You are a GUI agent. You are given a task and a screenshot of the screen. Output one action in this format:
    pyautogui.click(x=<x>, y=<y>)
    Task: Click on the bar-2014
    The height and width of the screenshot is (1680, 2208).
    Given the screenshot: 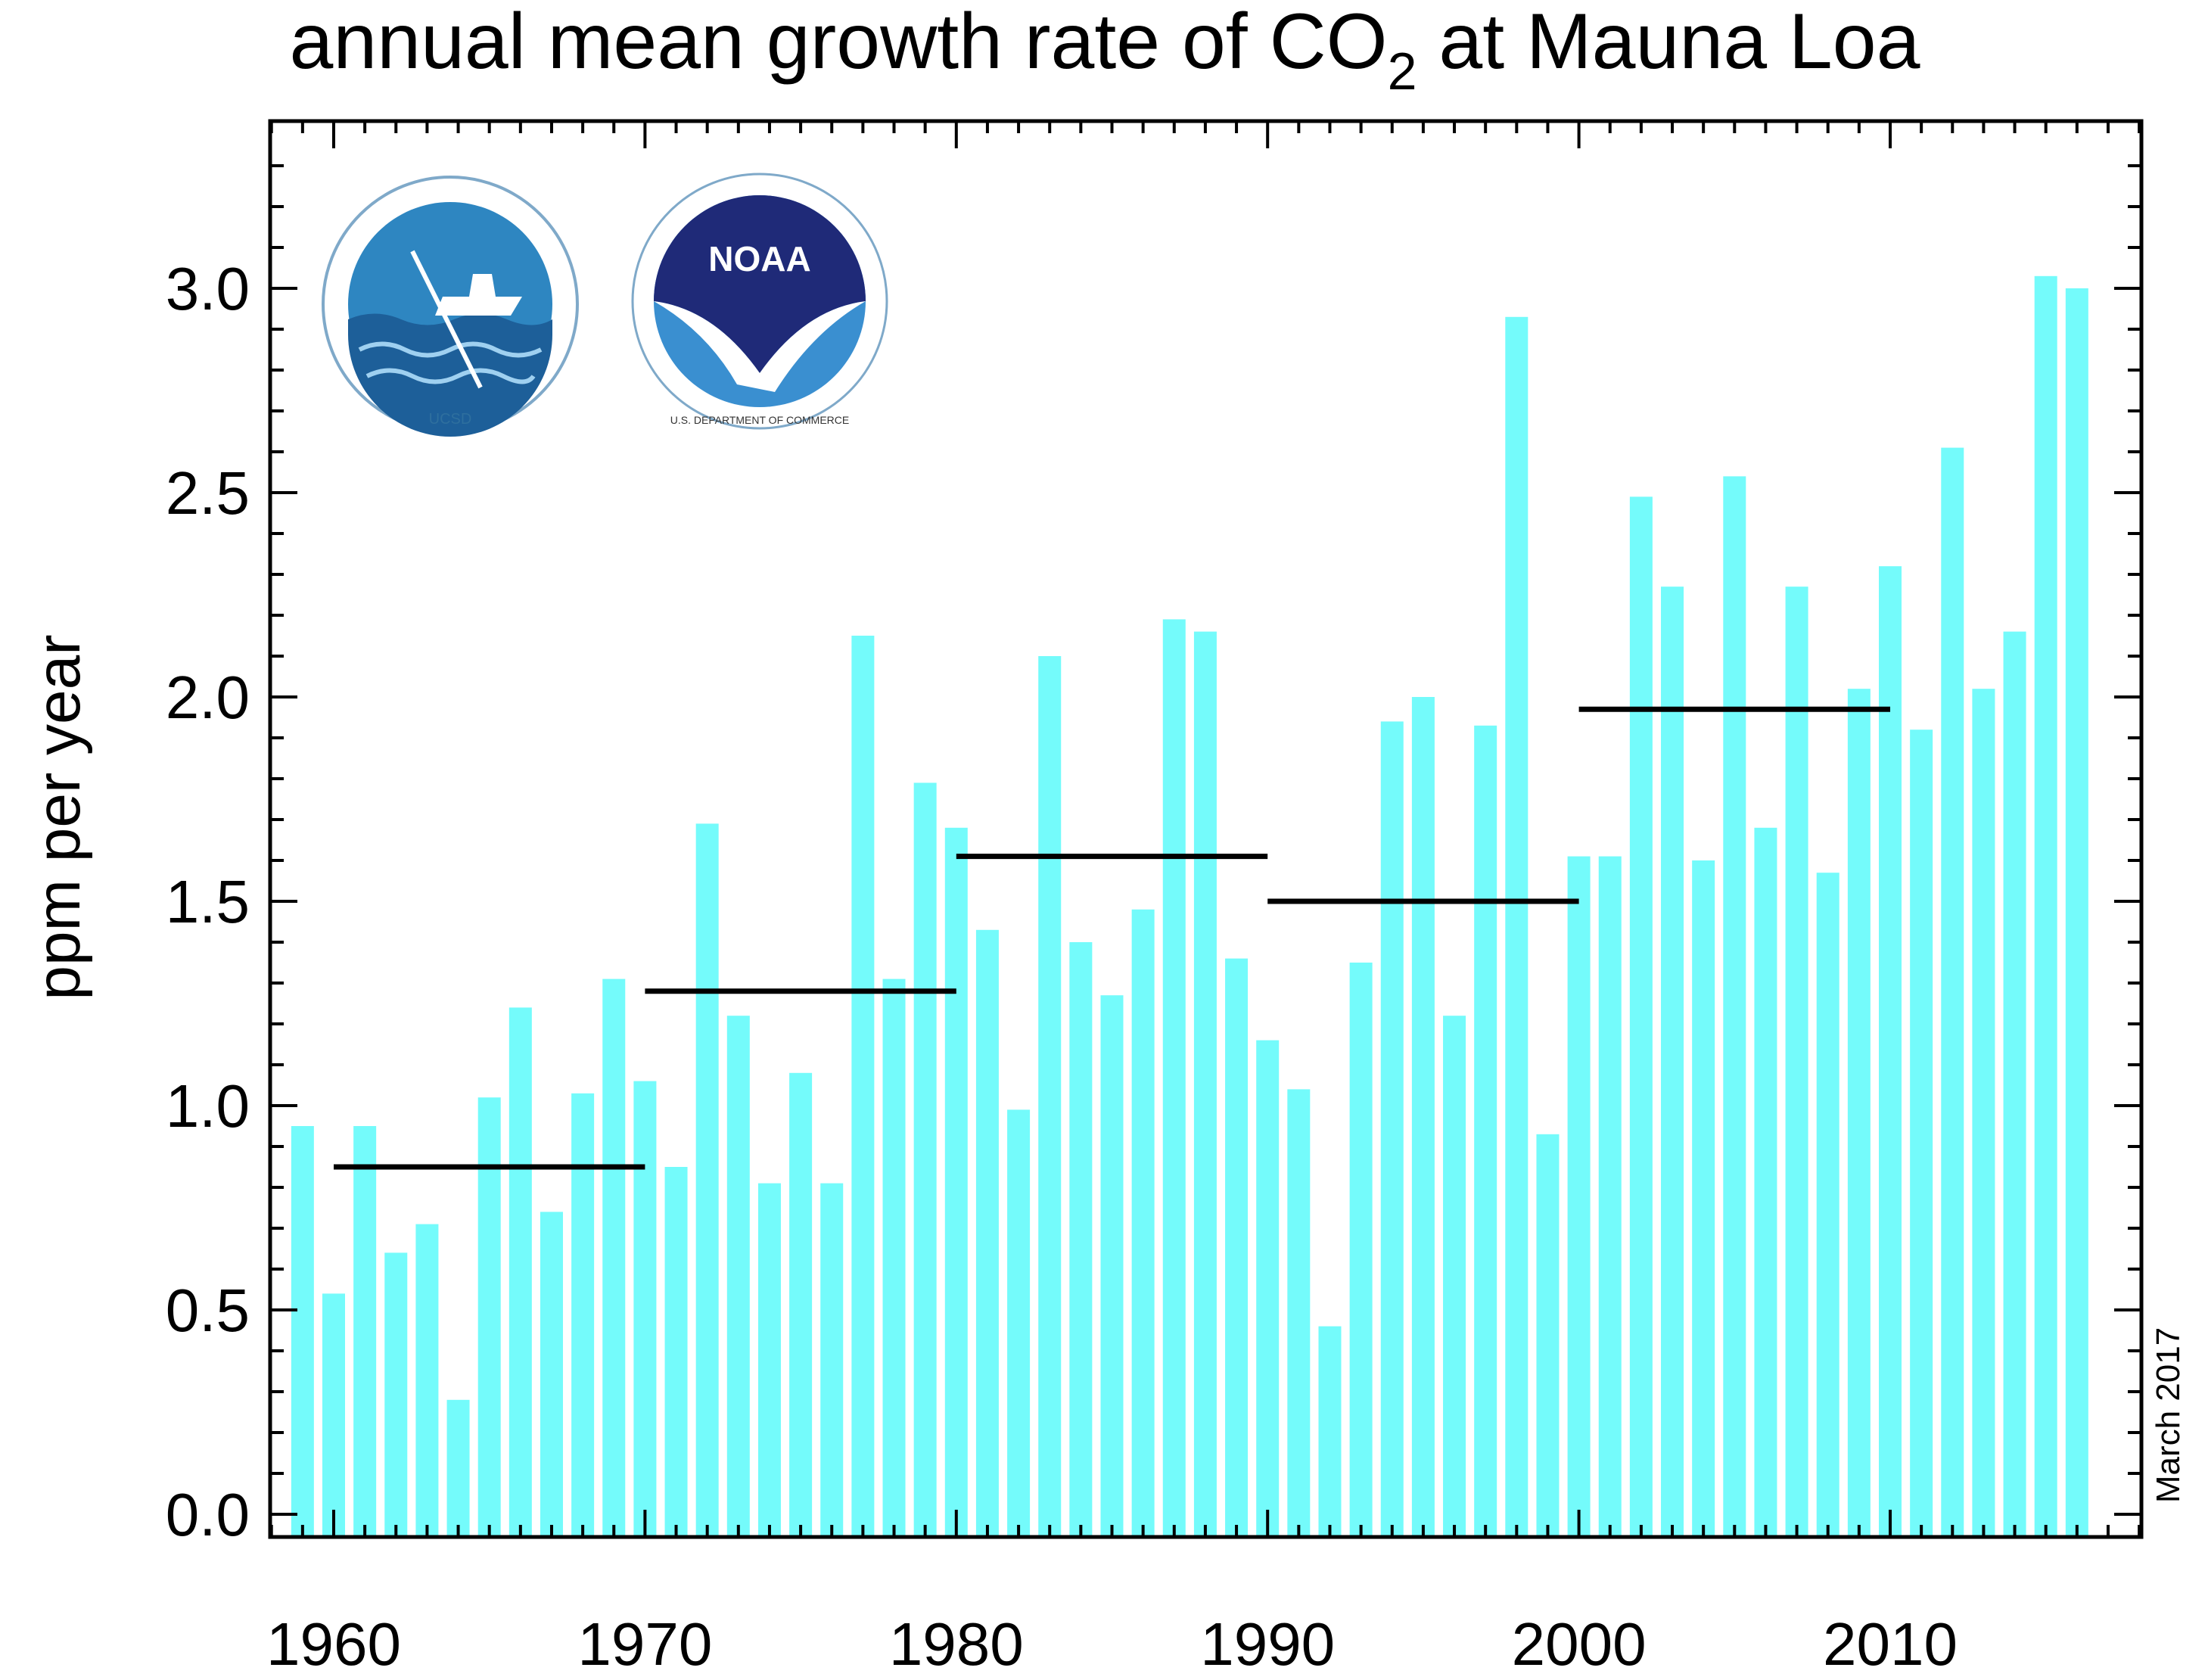 What is the action you would take?
    pyautogui.click(x=2014, y=1084)
    